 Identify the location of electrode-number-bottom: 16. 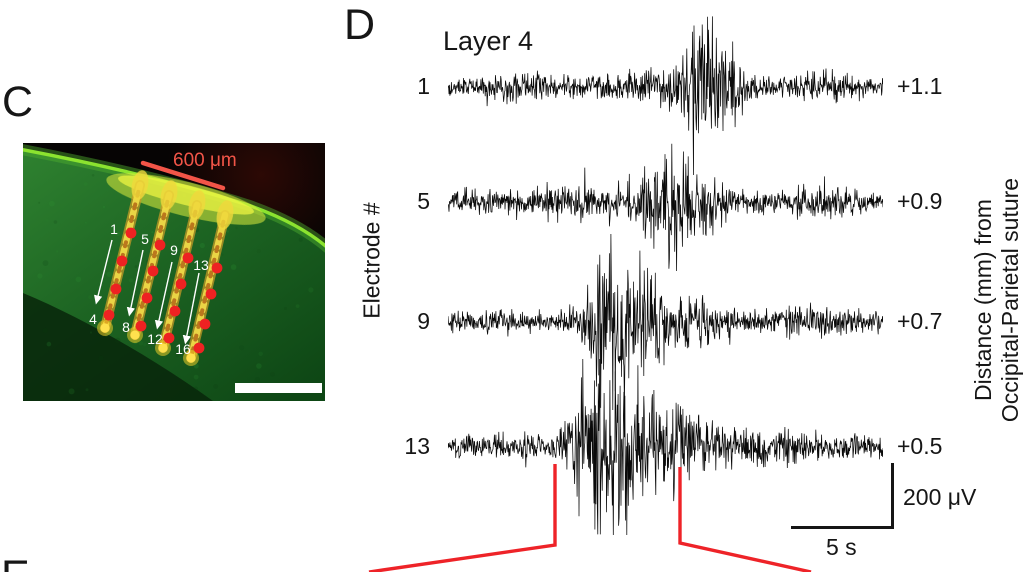
(183, 349).